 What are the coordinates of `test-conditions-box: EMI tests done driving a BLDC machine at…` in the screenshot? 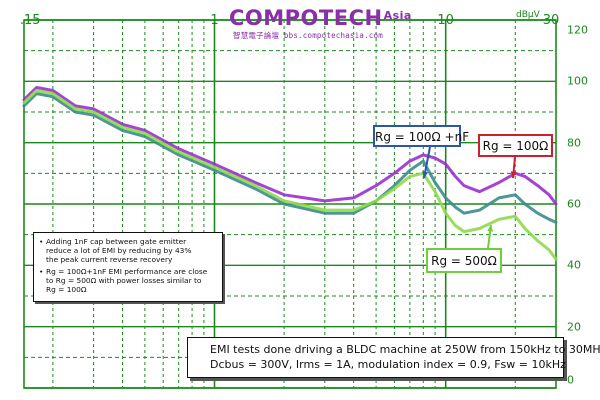 It's located at (393, 357).